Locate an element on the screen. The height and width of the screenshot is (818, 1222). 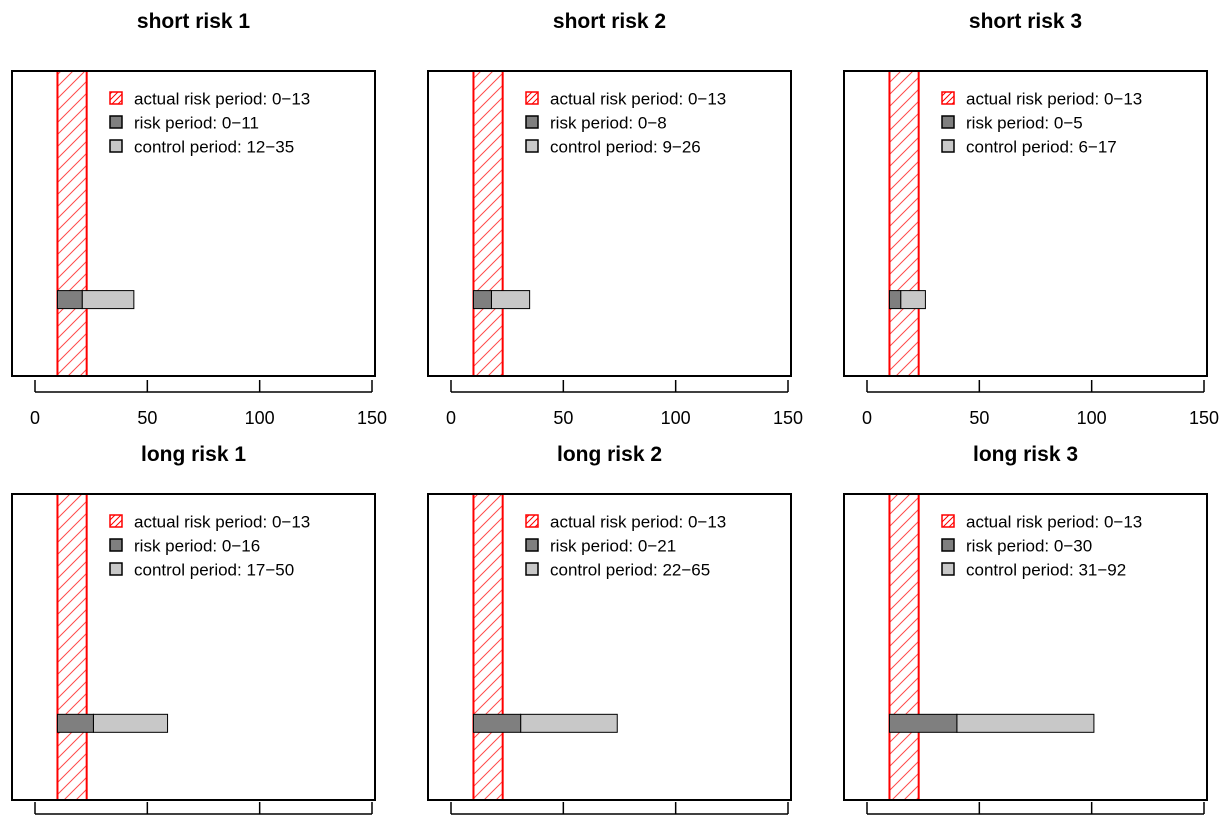
legend-risk-period-label: risk period: 0−30 is located at coordinates (1029, 546).